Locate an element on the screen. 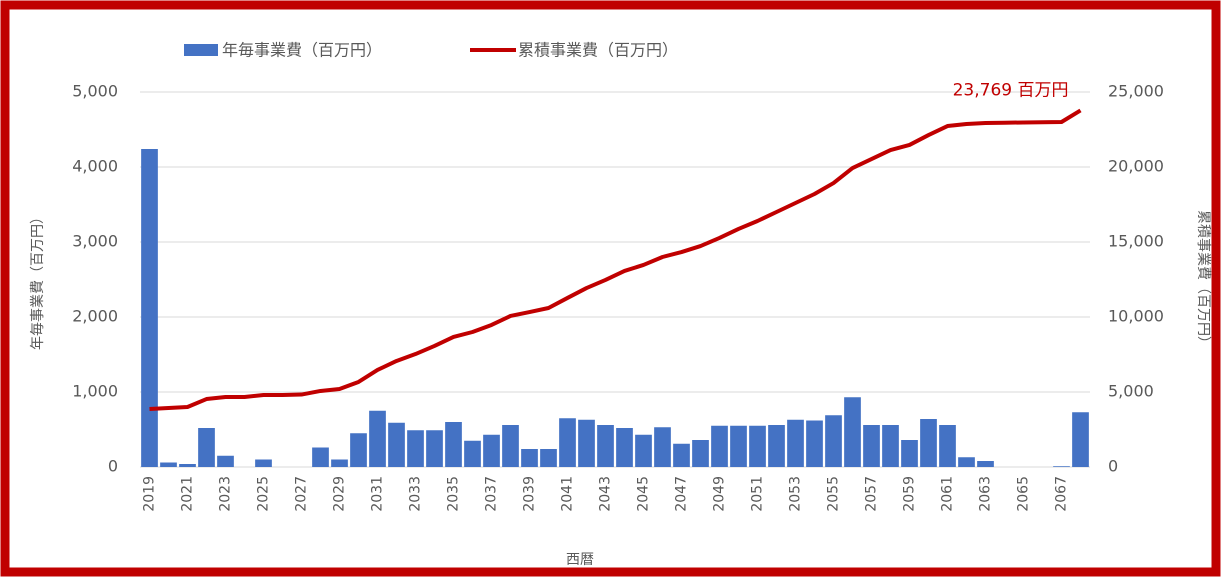  x-tick-label: 2055 is located at coordinates (834, 494).